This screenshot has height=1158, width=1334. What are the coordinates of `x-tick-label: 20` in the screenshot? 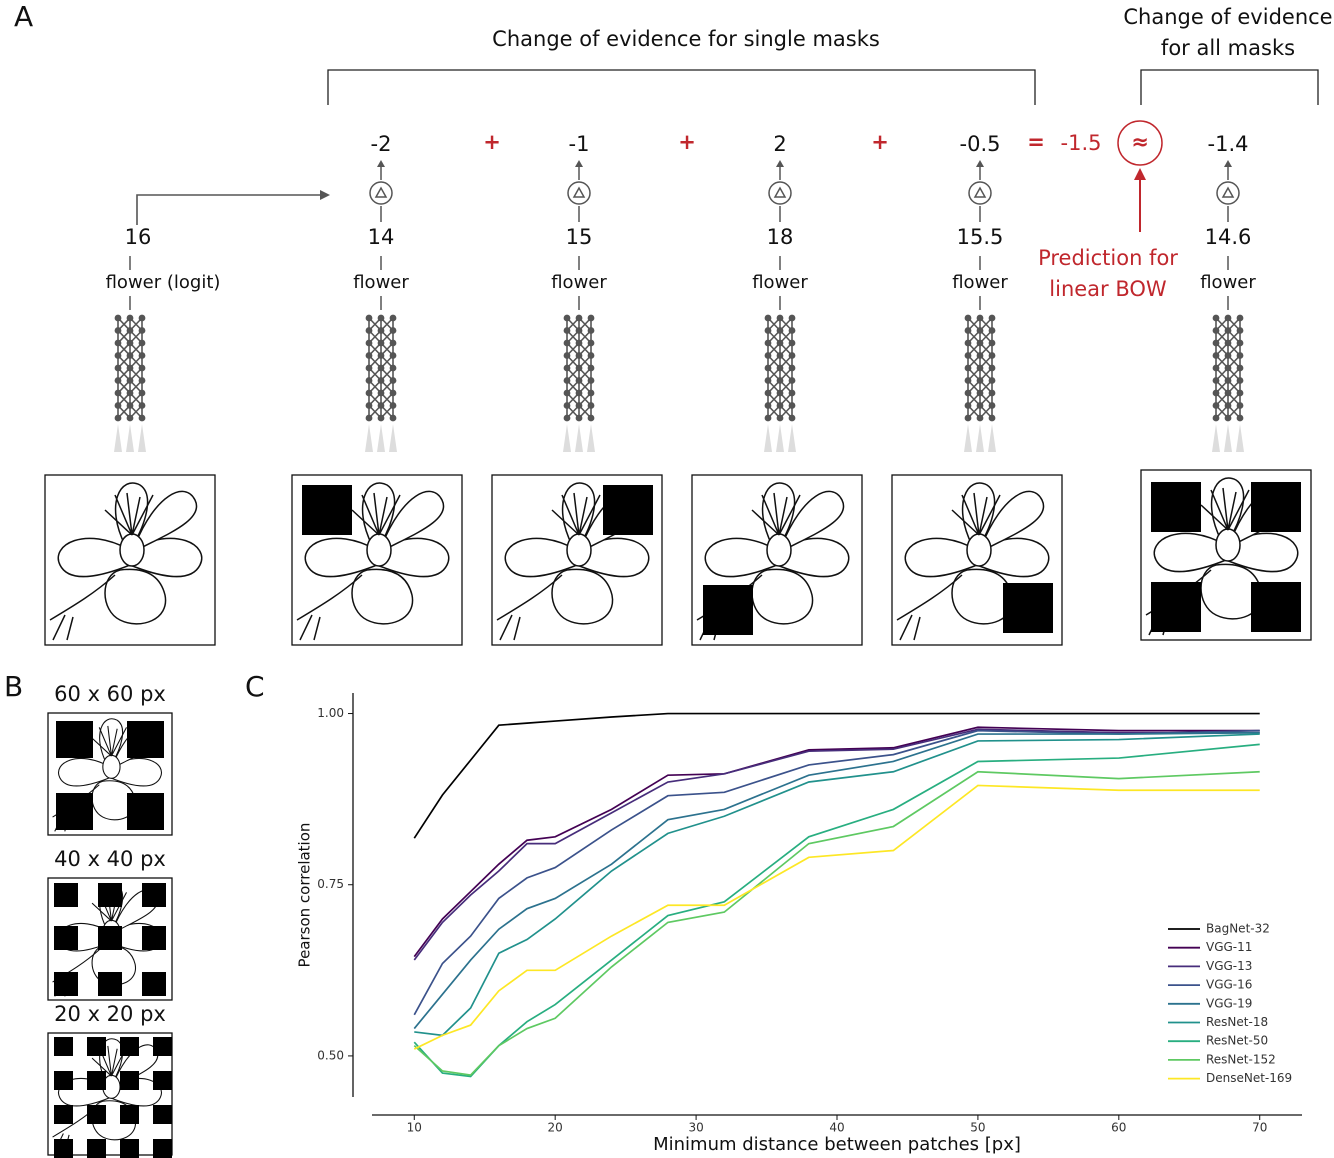 It's located at (555, 1128).